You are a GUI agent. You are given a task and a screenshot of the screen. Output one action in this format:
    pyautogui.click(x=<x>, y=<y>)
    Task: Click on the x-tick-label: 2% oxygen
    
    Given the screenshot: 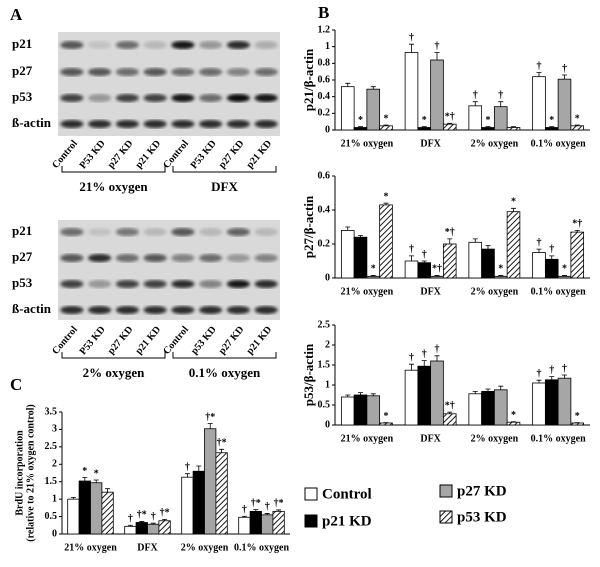 What is the action you would take?
    pyautogui.click(x=205, y=547)
    